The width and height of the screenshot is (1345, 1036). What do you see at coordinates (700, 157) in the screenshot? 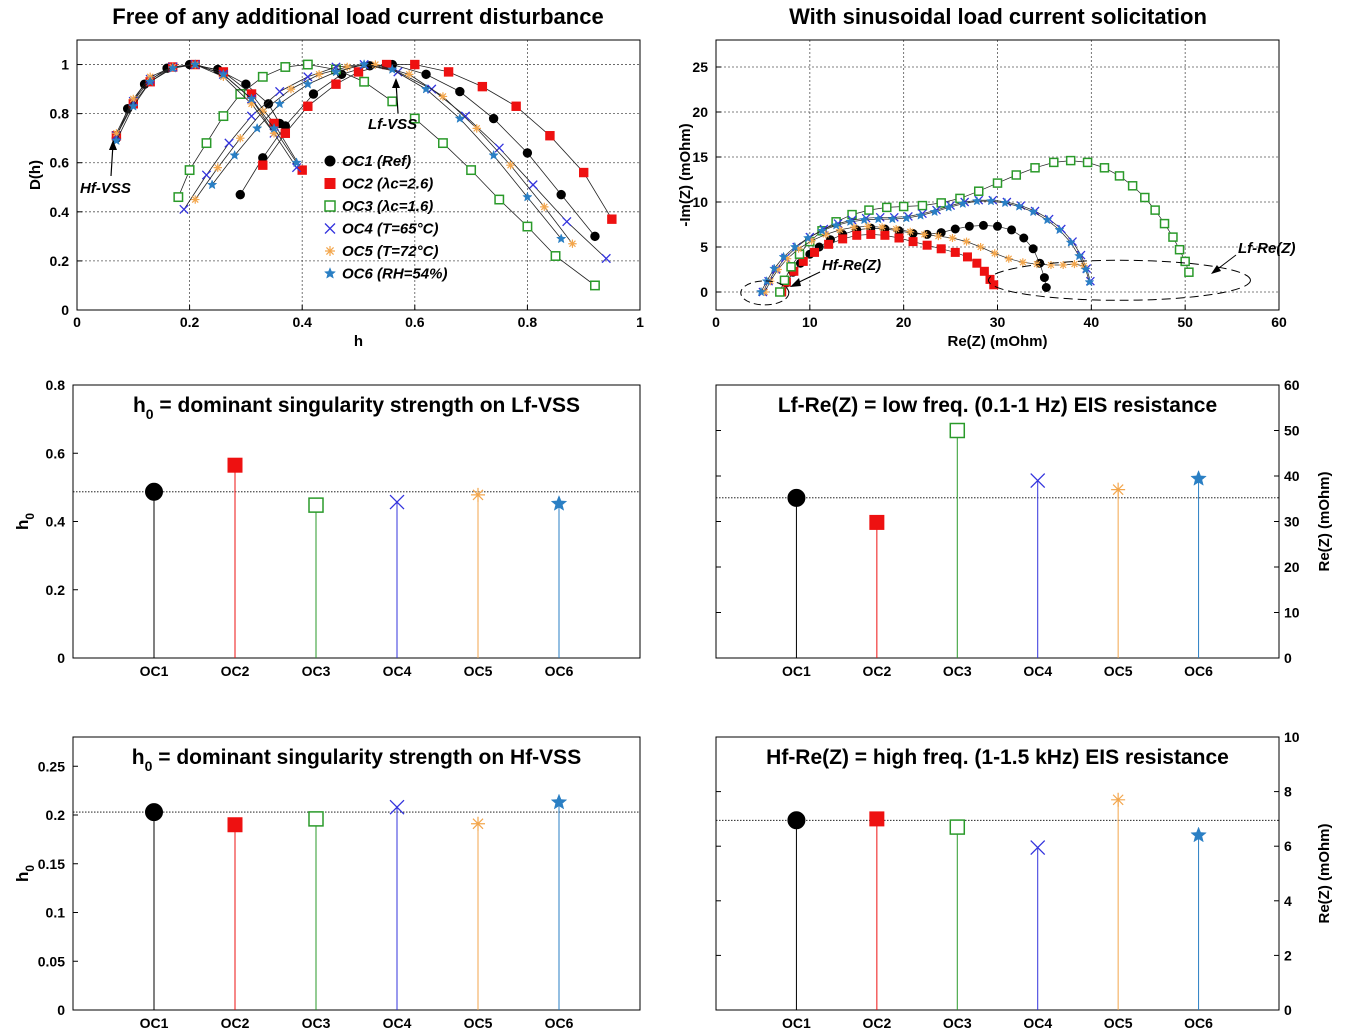
I see `y-tick-label: 15` at bounding box center [700, 157].